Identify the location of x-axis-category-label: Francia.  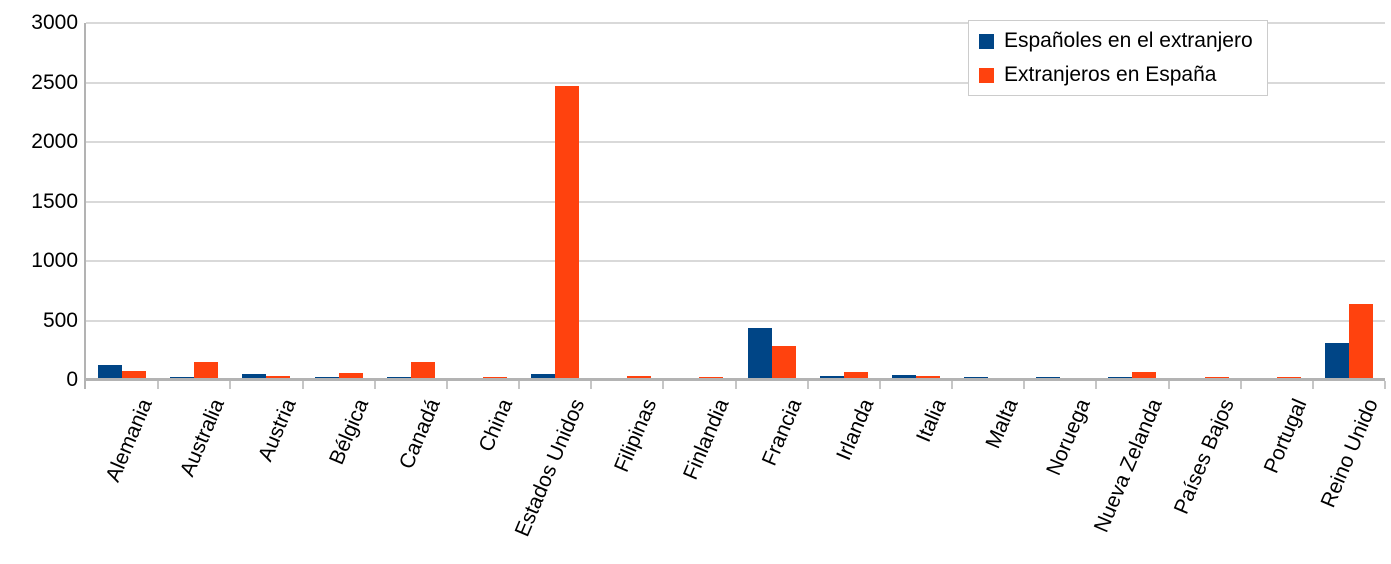
(781, 432).